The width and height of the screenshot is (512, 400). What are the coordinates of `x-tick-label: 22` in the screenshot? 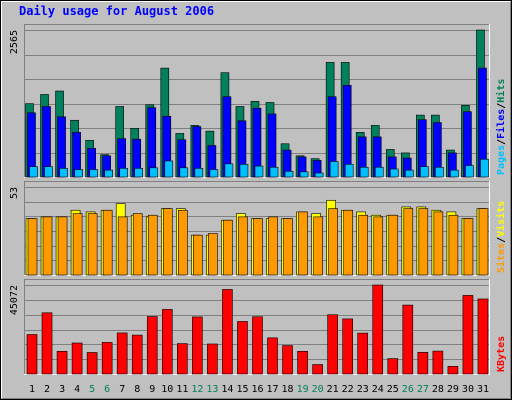 It's located at (348, 389).